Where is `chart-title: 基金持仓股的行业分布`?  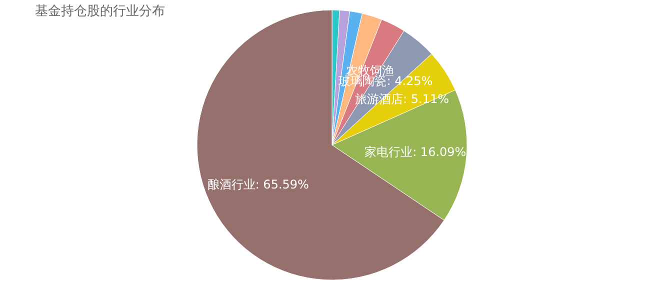
chart-title: 基金持仓股的行业分布 is located at coordinates (100, 11).